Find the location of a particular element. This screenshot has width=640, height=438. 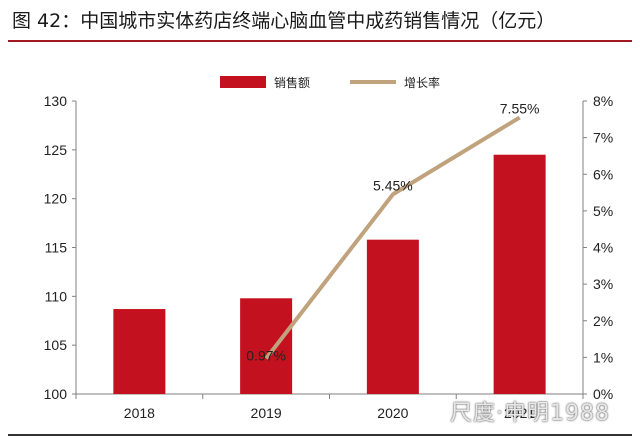

legend-item-growth: 增长率 is located at coordinates (395, 82).